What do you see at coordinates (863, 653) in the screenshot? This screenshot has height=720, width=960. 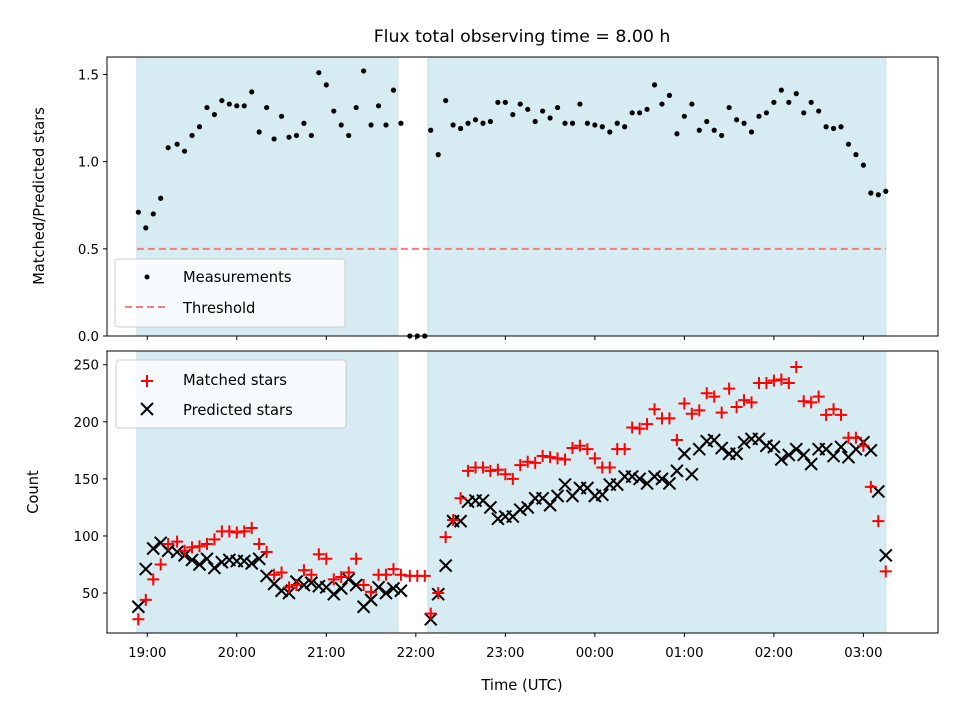 I see `x-tick-label: 03:00` at bounding box center [863, 653].